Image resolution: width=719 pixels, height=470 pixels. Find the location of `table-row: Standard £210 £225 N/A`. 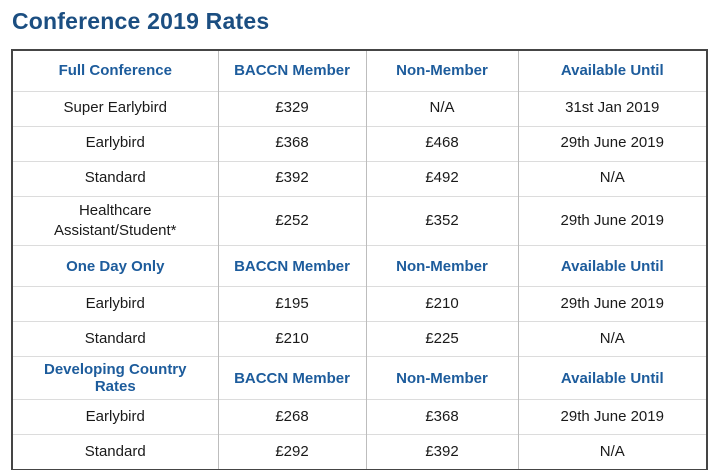

table-row: Standard £210 £225 N/A is located at coordinates (359, 339).